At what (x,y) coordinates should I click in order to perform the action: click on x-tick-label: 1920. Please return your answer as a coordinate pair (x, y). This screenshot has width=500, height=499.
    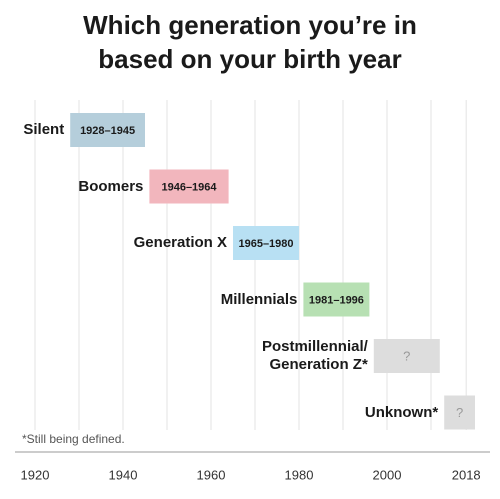
    Looking at the image, I should click on (35, 474).